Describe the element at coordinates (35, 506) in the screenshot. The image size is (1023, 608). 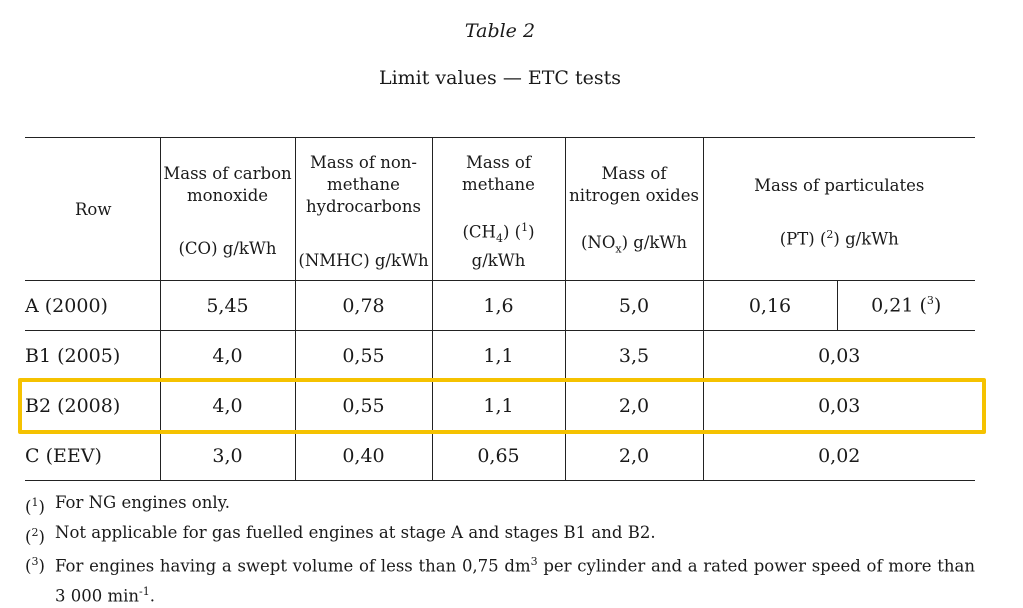
I see `footnote-mark: (1)` at that location.